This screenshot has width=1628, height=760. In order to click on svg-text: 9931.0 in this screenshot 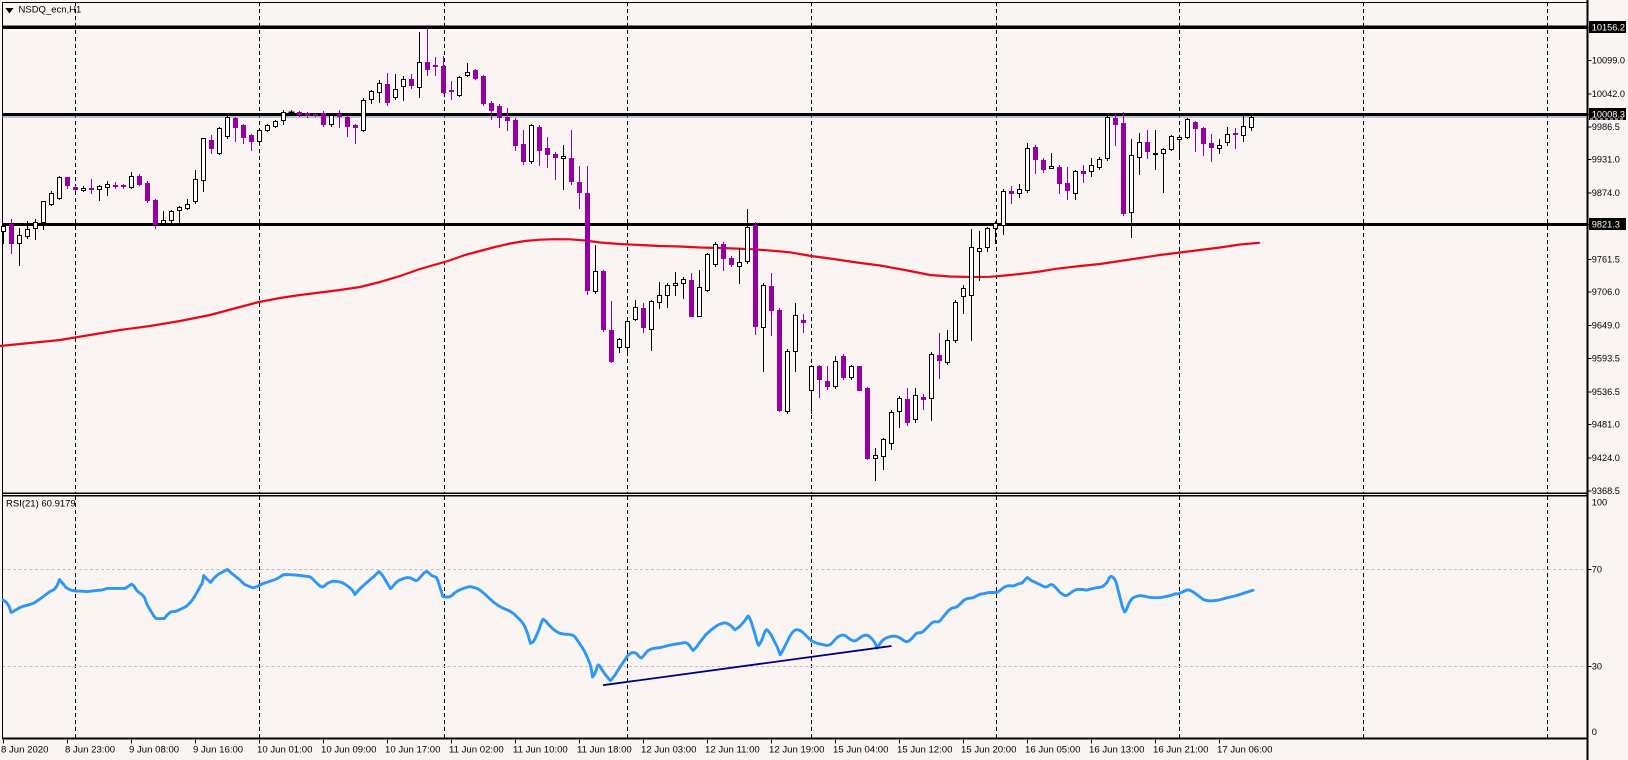, I will do `click(1606, 160)`.